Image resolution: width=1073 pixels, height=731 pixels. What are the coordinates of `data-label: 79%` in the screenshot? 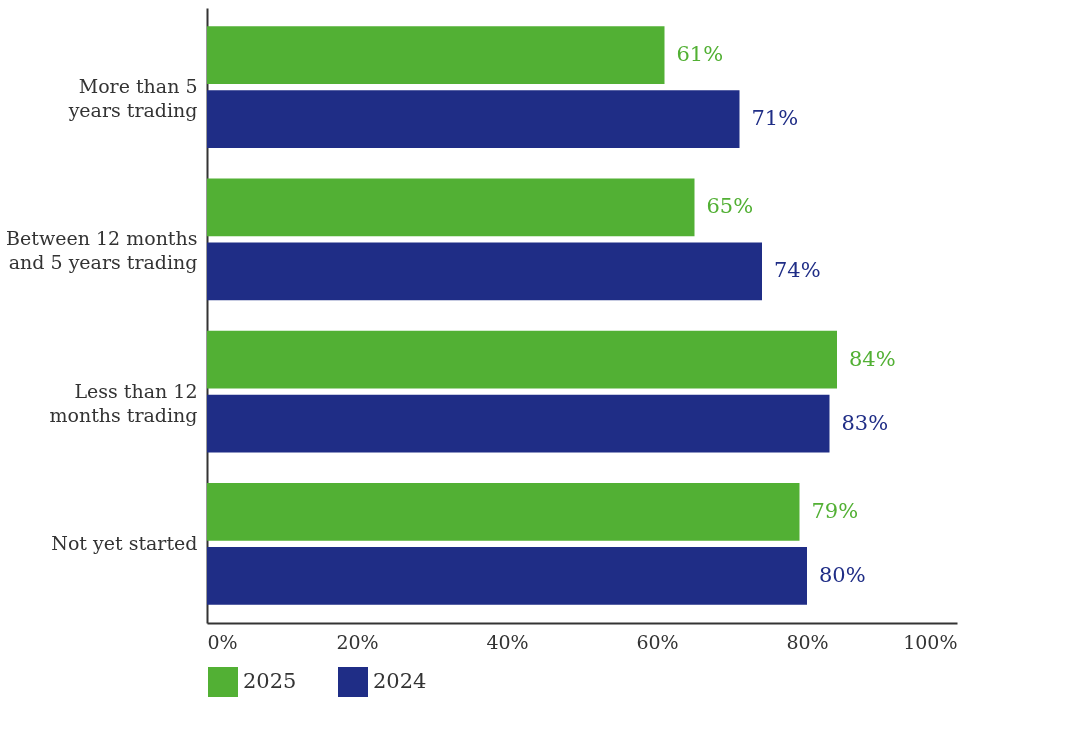 It's located at (835, 510).